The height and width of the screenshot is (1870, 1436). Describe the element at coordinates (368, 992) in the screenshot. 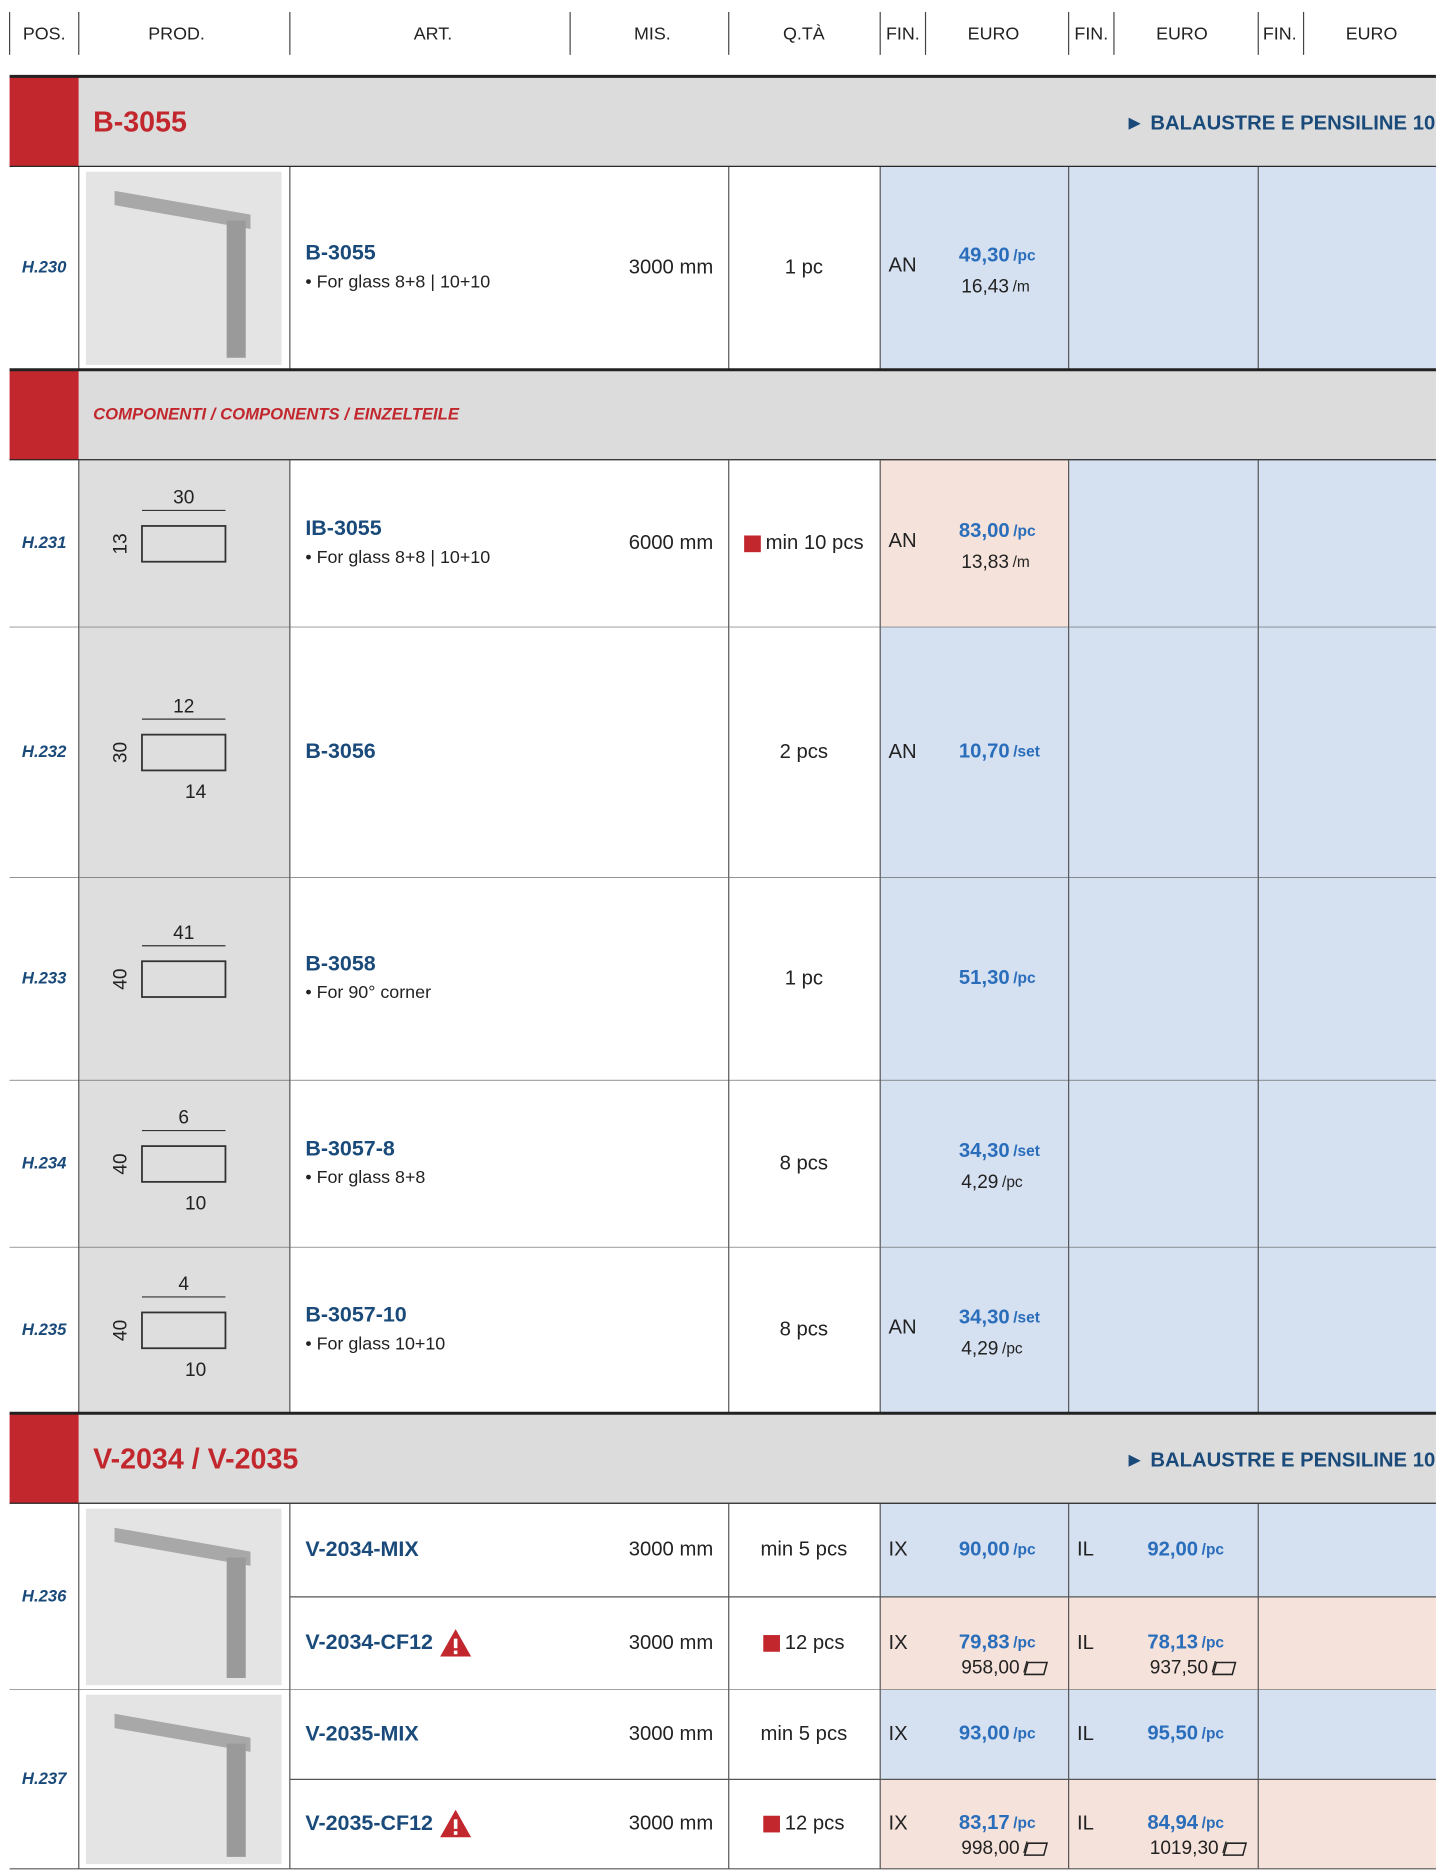

I see `article-note: • For 90° corner` at that location.